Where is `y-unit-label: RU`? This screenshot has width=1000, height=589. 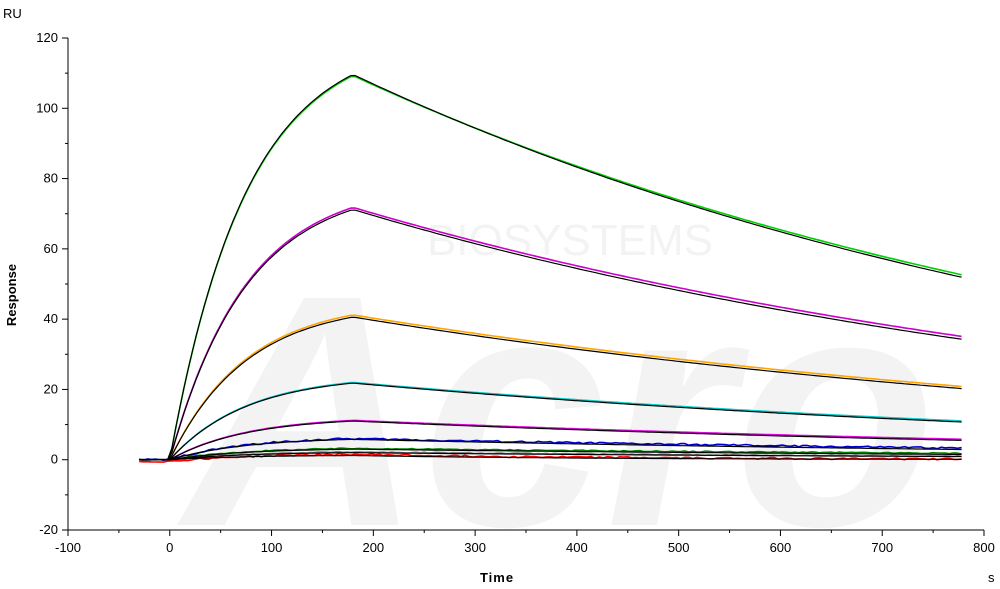
y-unit-label: RU is located at coordinates (12, 13).